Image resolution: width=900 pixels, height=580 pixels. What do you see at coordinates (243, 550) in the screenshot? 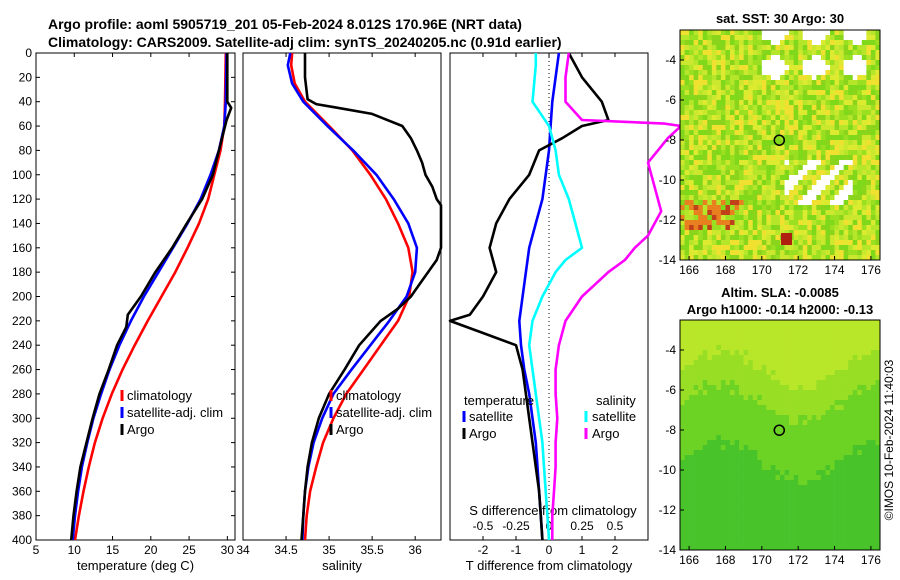
I see `x-tick-label: 34` at bounding box center [243, 550].